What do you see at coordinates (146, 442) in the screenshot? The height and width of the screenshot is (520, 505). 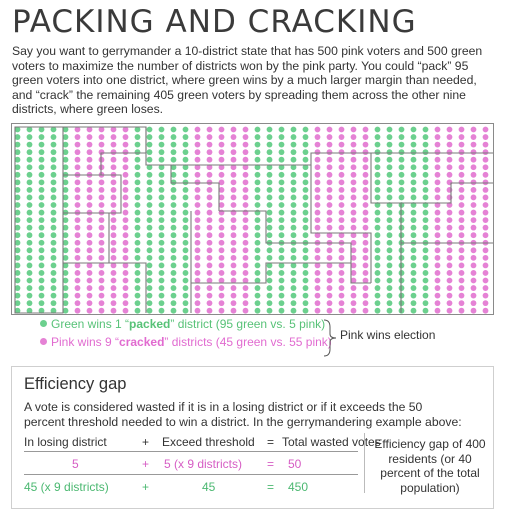 I see `header-plus: +` at bounding box center [146, 442].